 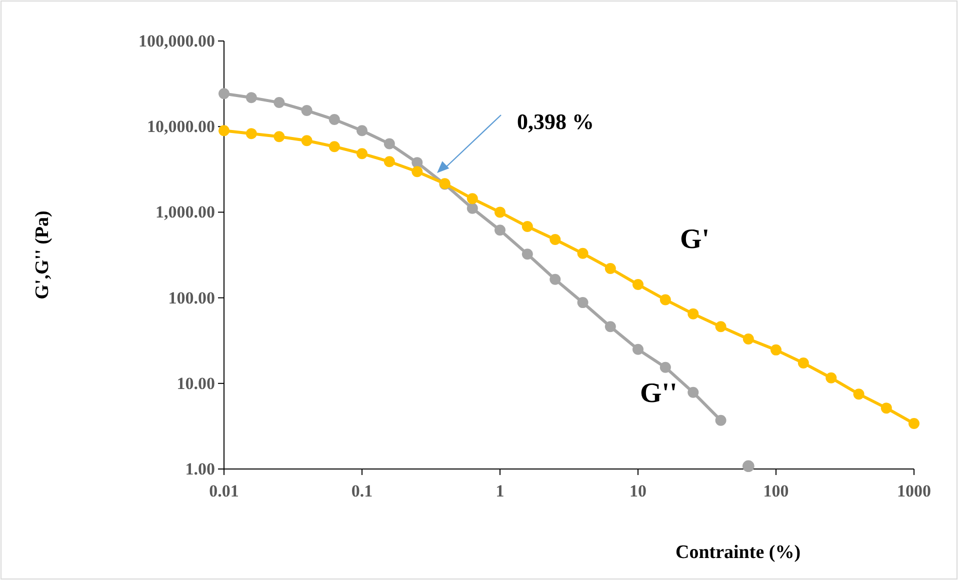 I want to click on x-tick-label: 0.01, so click(x=224, y=491).